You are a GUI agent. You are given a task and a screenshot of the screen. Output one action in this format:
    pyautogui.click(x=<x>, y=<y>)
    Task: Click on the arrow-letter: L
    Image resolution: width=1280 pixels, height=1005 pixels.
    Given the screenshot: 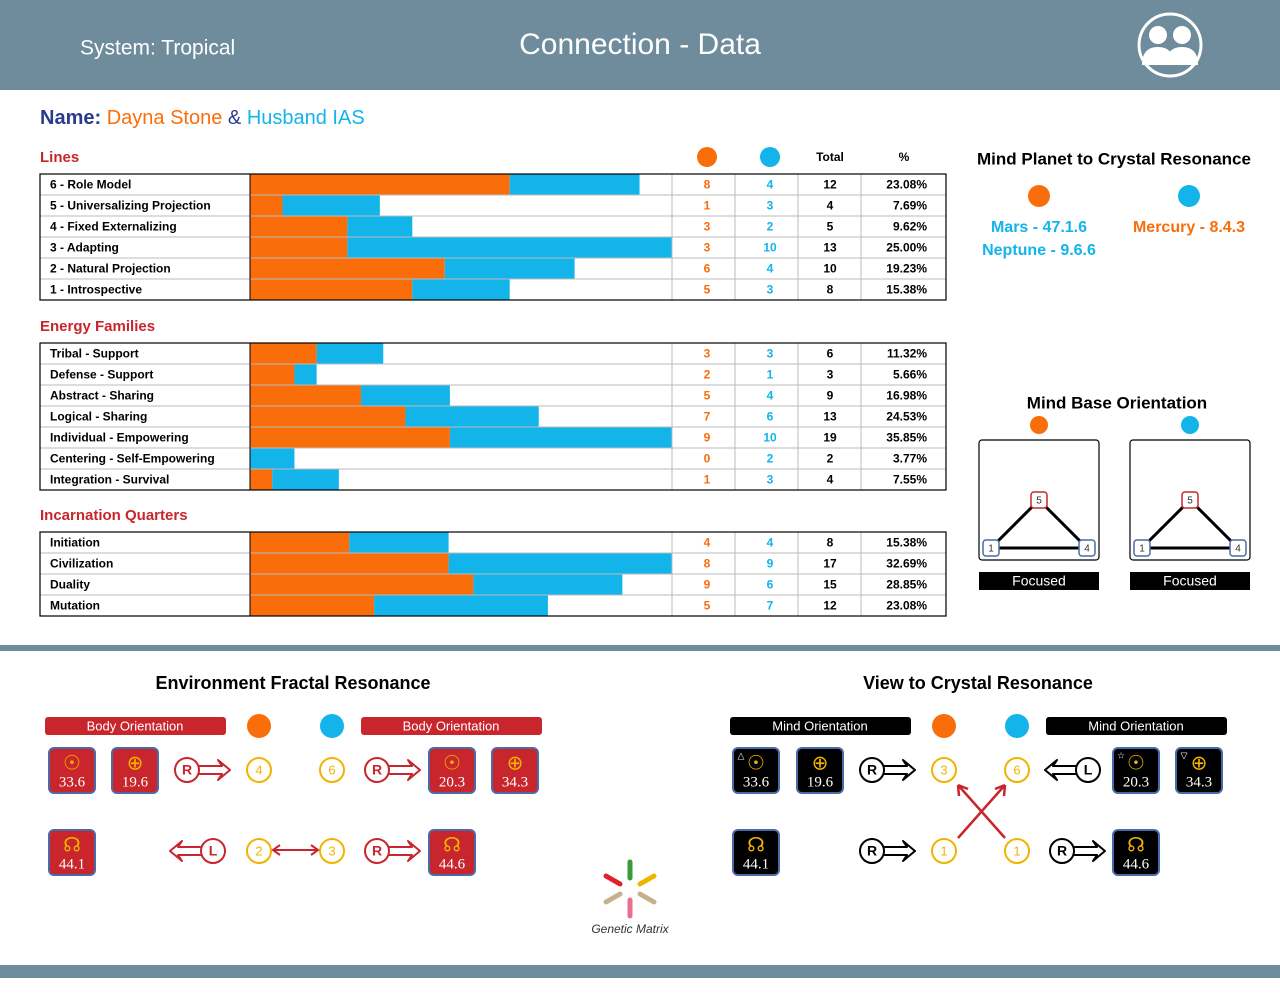 What is the action you would take?
    pyautogui.click(x=1088, y=770)
    